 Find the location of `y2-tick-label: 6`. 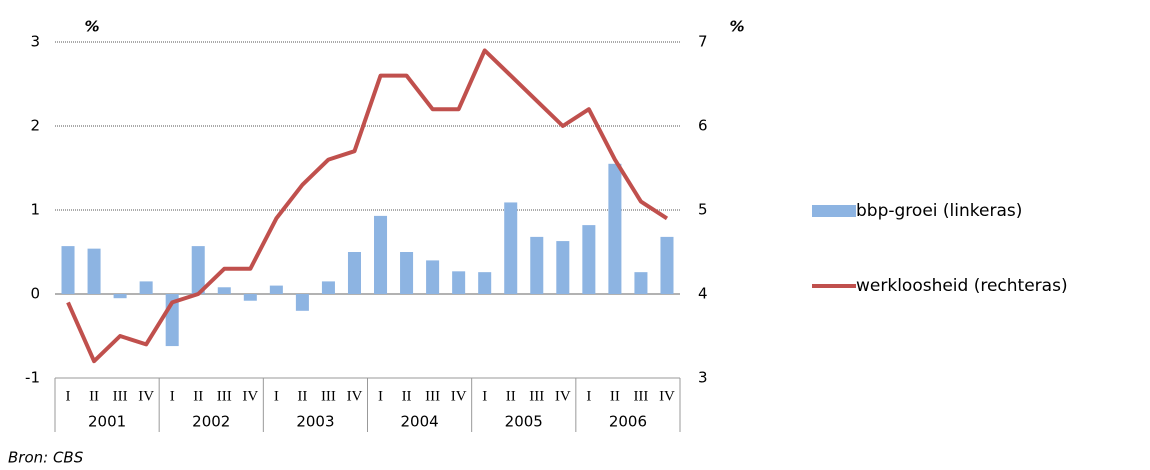

y2-tick-label: 6 is located at coordinates (703, 126).